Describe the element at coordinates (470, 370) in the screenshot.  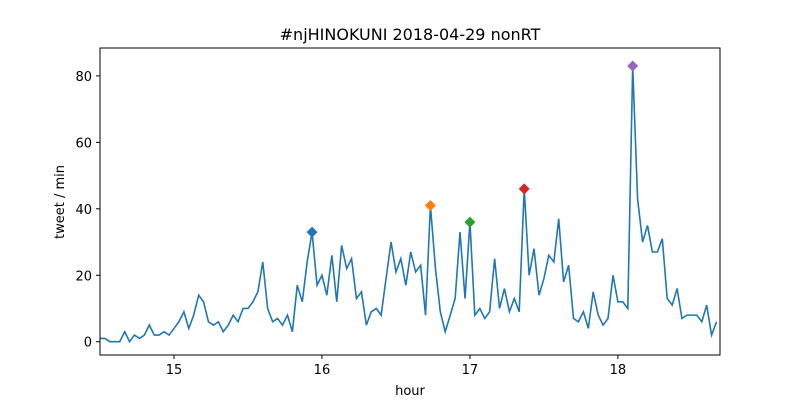
I see `x-tick-label: 17` at that location.